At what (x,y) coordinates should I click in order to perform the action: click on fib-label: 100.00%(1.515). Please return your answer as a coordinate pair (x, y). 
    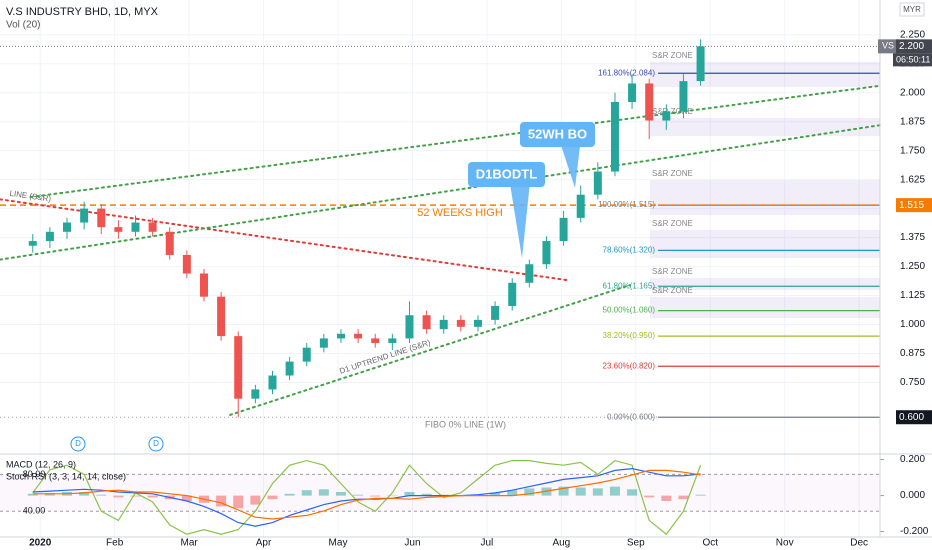
    Looking at the image, I should click on (626, 204).